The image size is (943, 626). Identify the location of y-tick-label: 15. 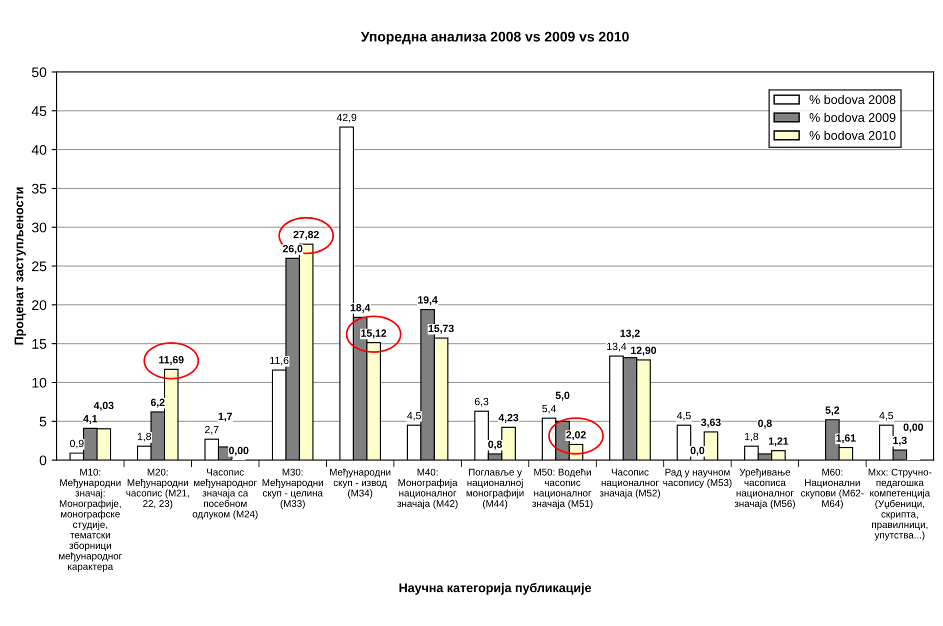
(39, 344).